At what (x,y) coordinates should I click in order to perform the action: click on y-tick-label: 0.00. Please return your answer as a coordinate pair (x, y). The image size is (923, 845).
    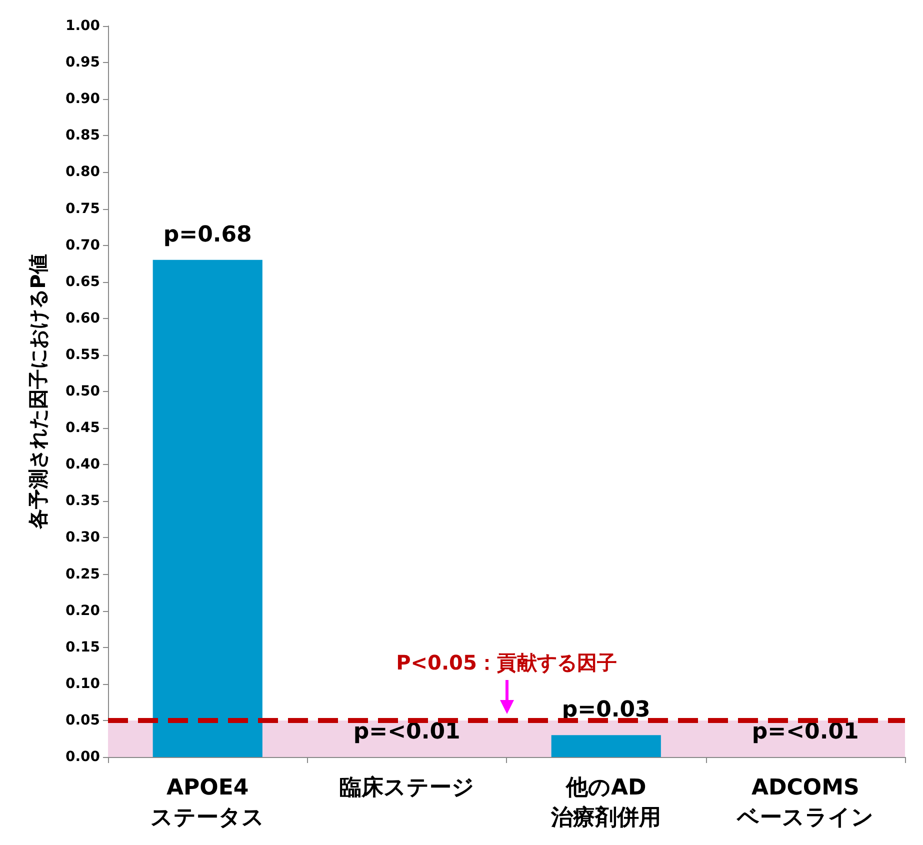
    Looking at the image, I should click on (82, 757).